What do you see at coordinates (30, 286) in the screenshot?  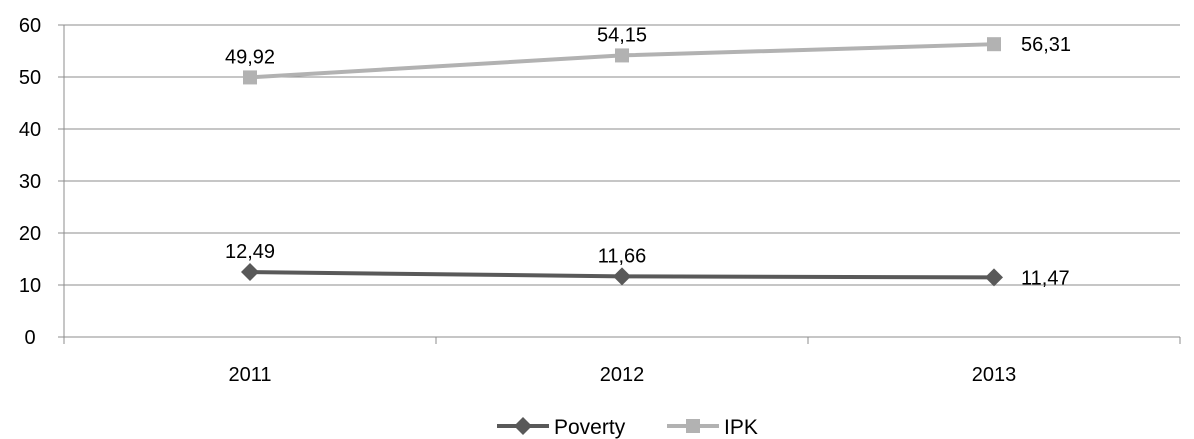 I see `y-tick-label: 10` at bounding box center [30, 286].